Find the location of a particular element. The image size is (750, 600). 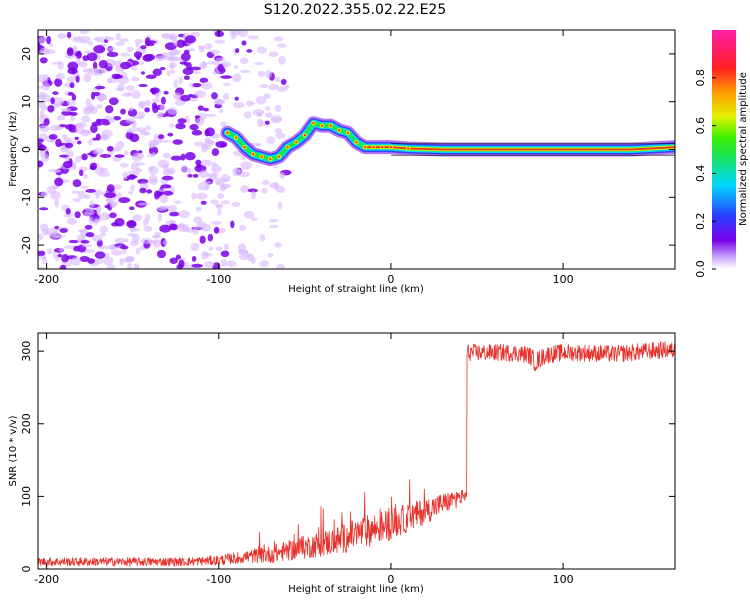

snr-y-tick-label: 300 is located at coordinates (26, 351).